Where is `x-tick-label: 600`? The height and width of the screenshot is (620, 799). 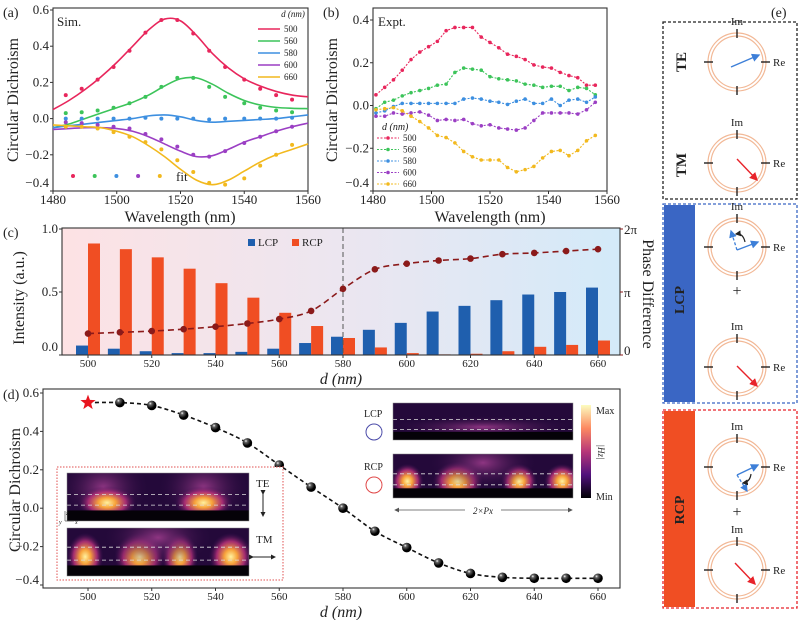 x-tick-label: 600 is located at coordinates (407, 597).